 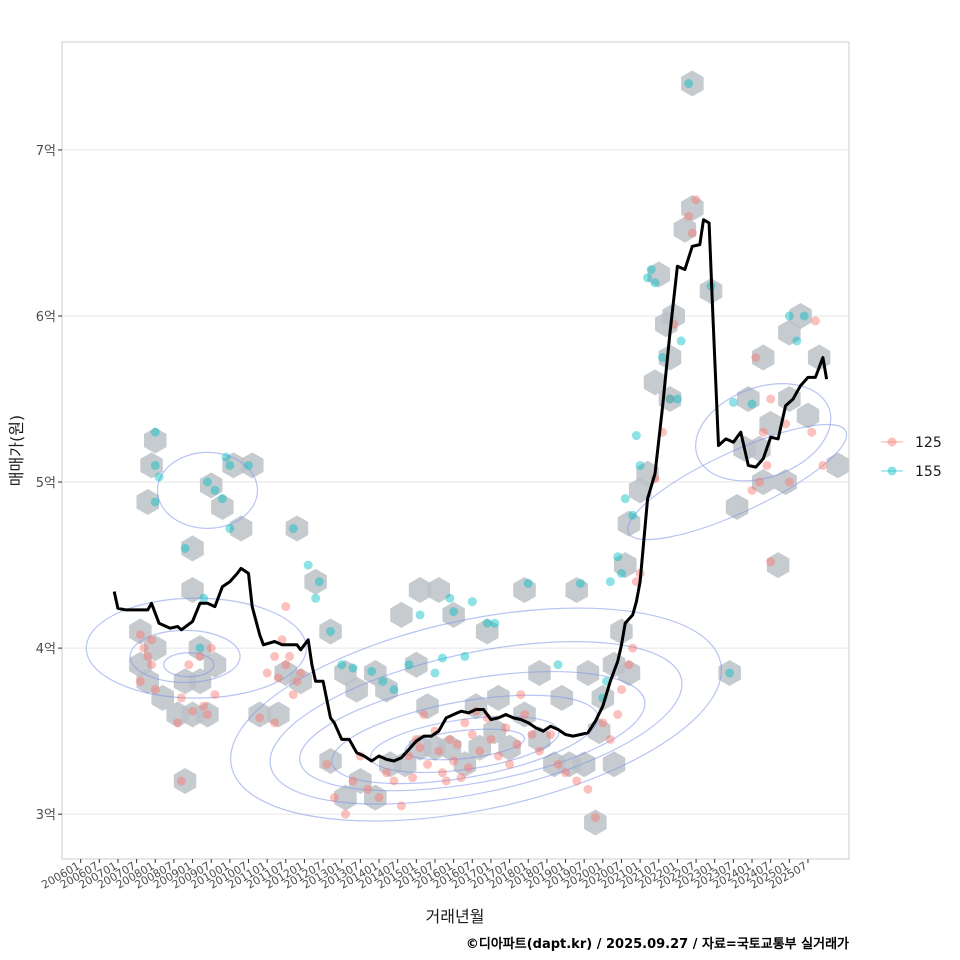 I want to click on y-tick-label: 3억, so click(x=46, y=815).